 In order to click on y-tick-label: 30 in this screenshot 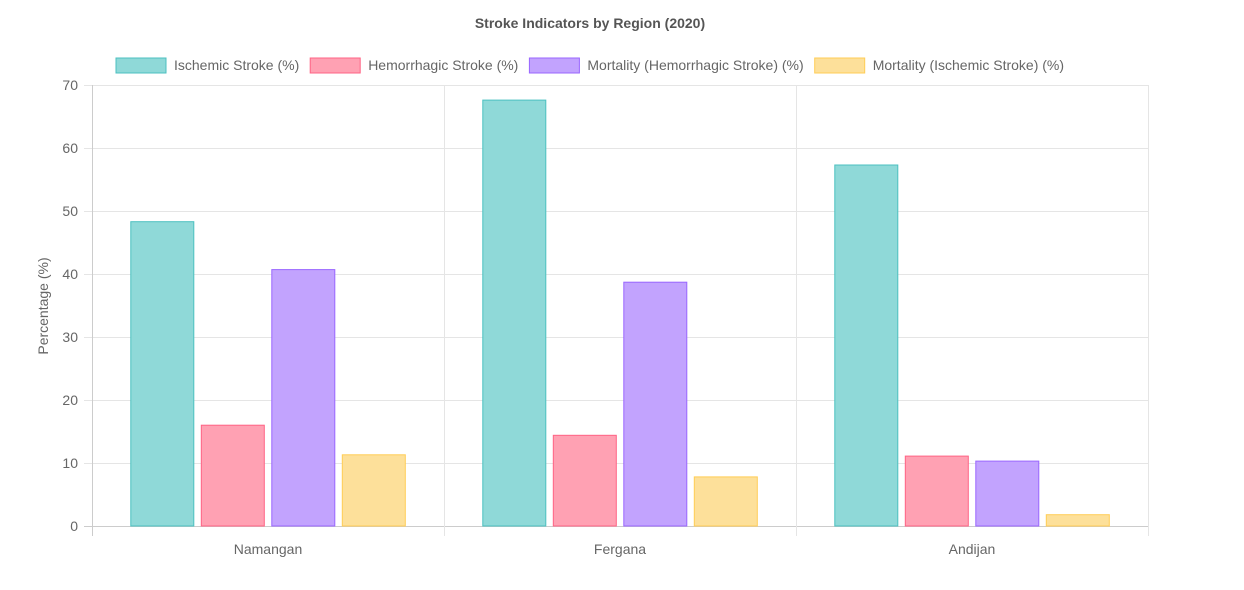, I will do `click(70, 337)`.